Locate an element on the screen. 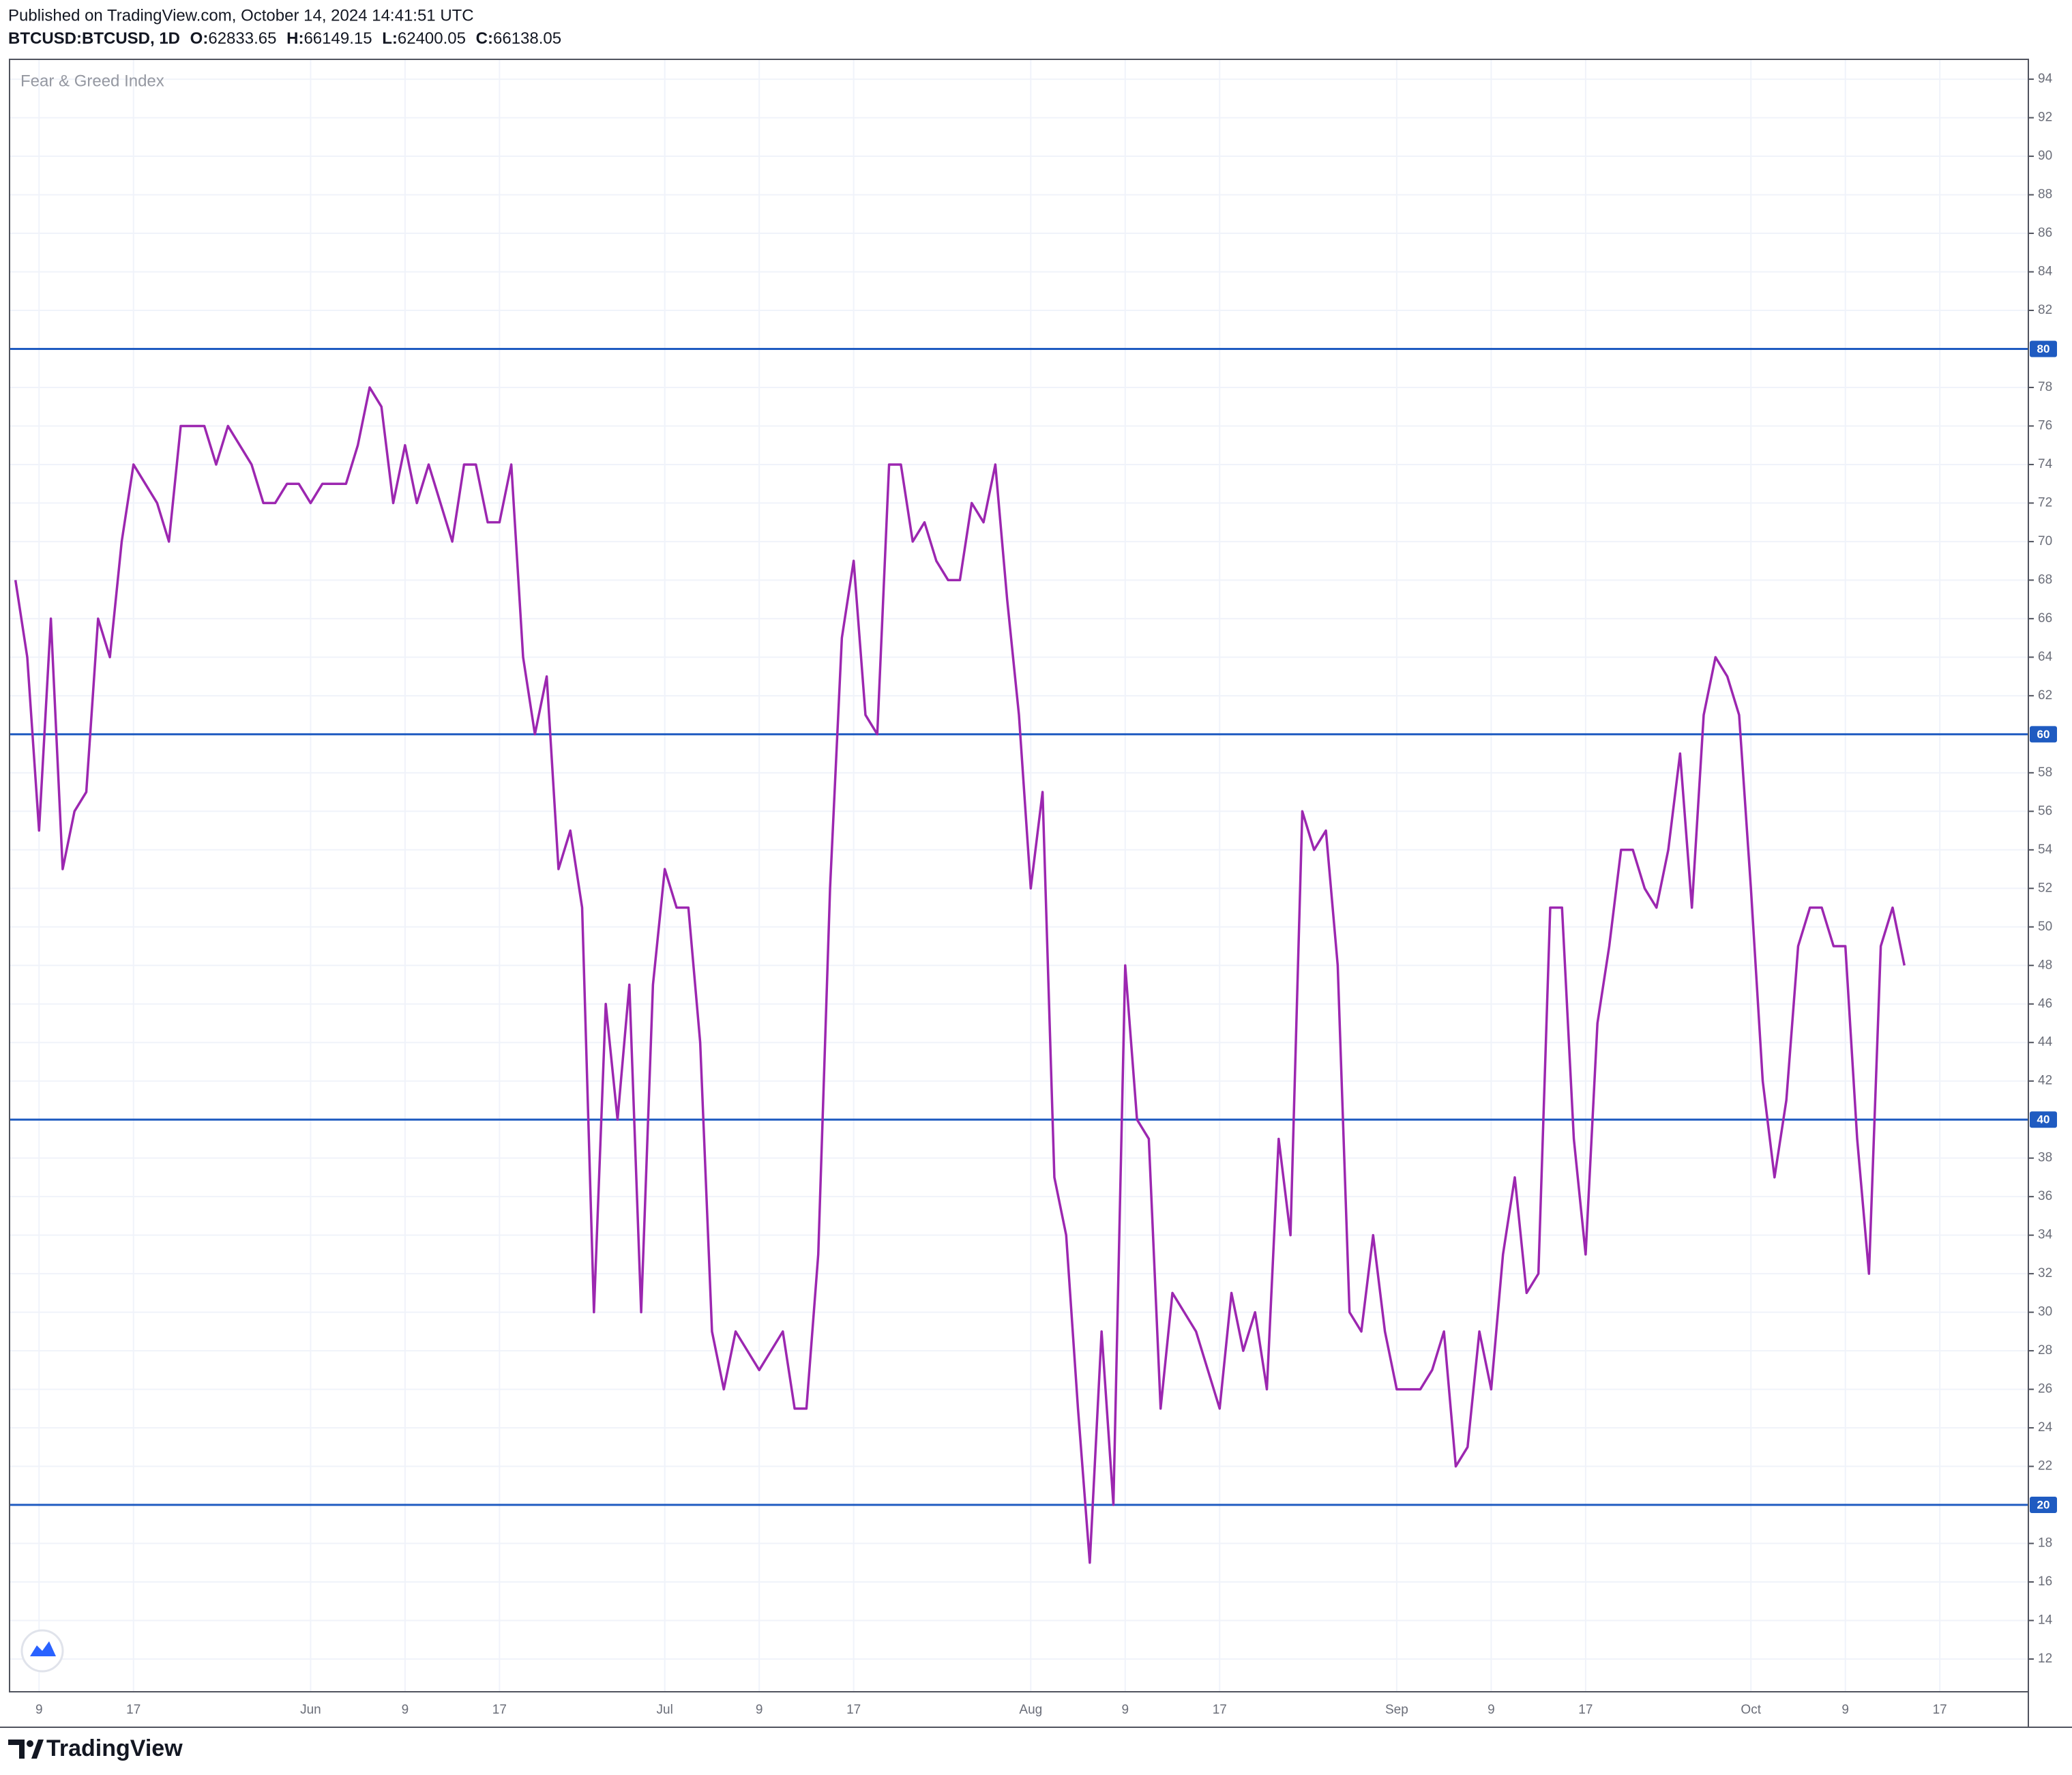  y-tick-label: 12 is located at coordinates (2045, 1659).